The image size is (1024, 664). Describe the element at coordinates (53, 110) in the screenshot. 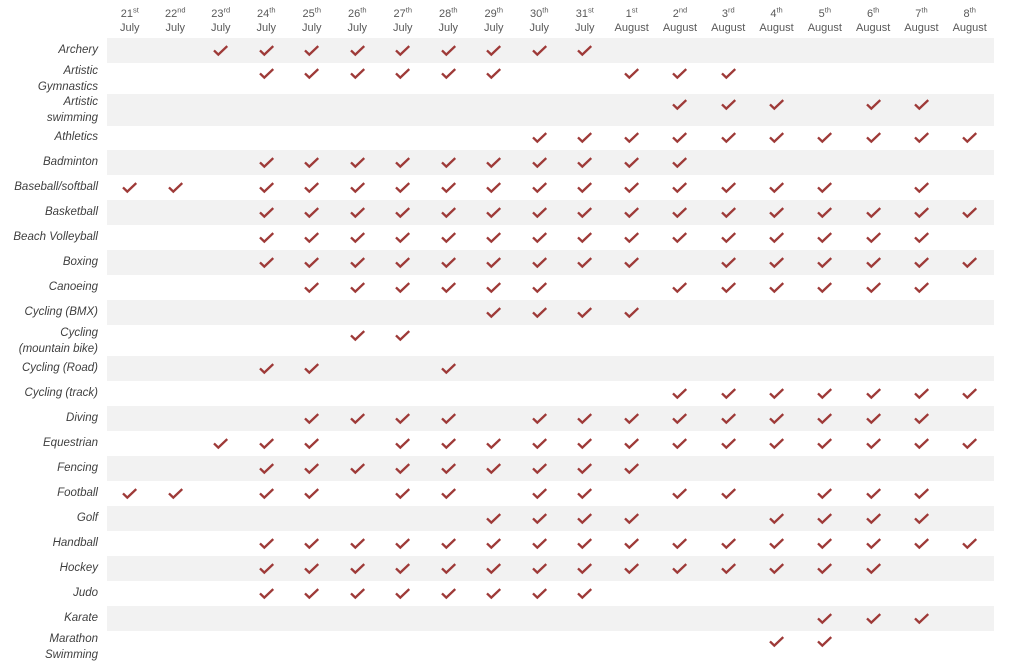

I see `sport-label: Artistic swimming` at that location.